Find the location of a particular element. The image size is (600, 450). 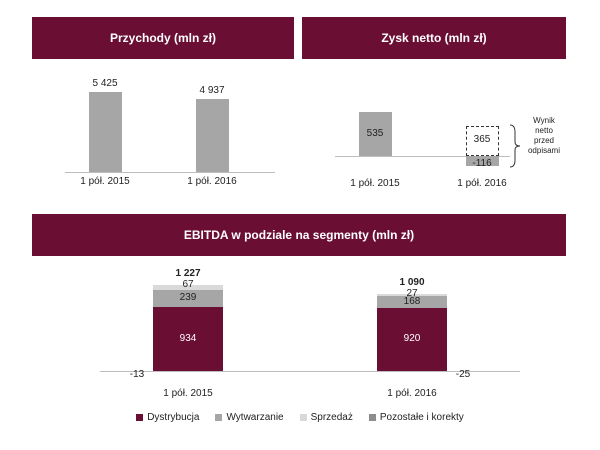

legend-item-sprzedaz: Sprzedaż is located at coordinates (326, 417).